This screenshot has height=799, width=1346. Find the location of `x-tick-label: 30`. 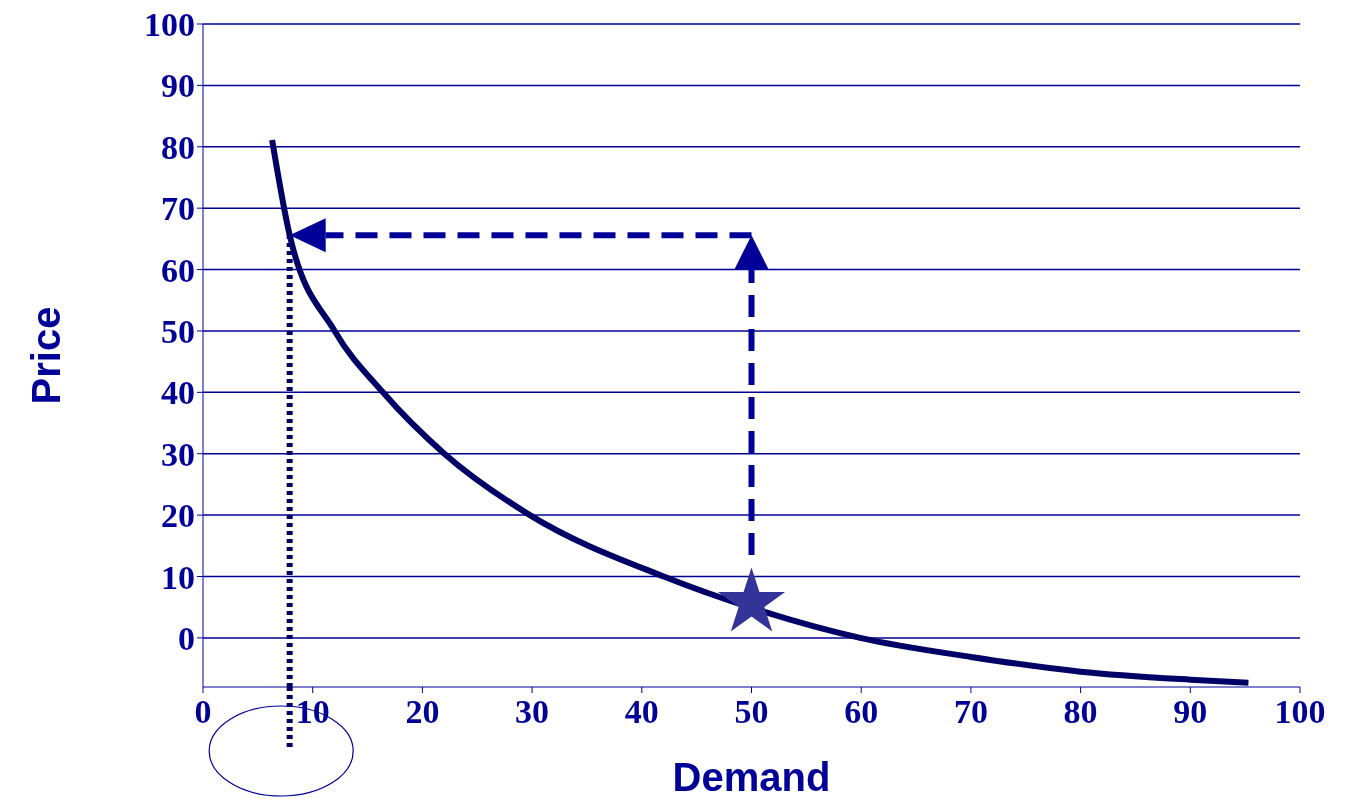

x-tick-label: 30 is located at coordinates (532, 712).